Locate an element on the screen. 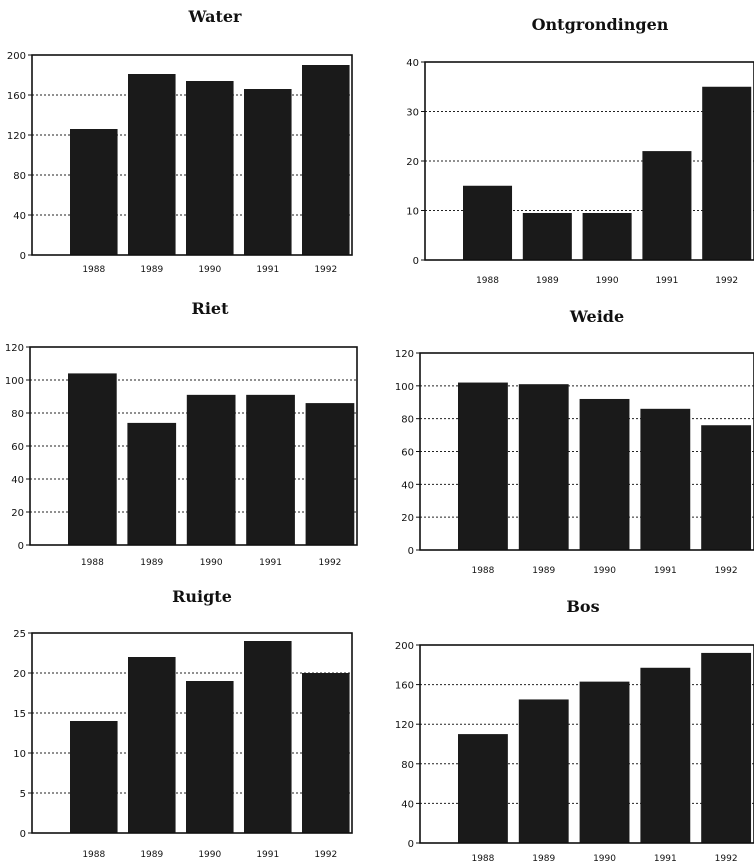  chart-panel-riet: Riet 0 20 40 60 80 100 120 1988 1989 1990 1991 1992 is located at coordinates (181, 433).